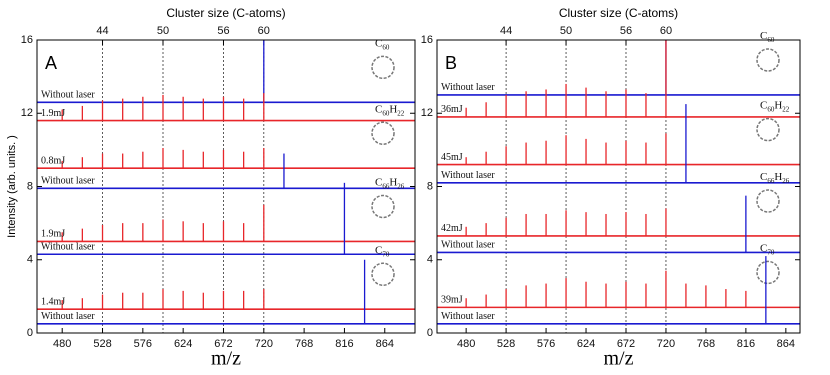 This screenshot has width=830, height=375. Describe the element at coordinates (163, 31) in the screenshot. I see `top-tick-label: 50` at that location.